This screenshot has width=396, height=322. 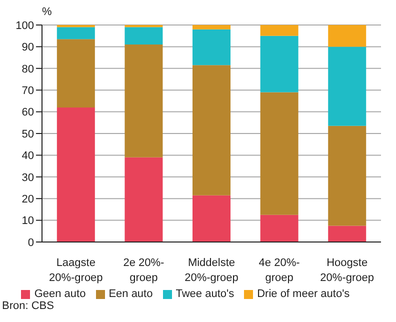 I want to click on y-tick-label: 30, so click(x=28, y=178).